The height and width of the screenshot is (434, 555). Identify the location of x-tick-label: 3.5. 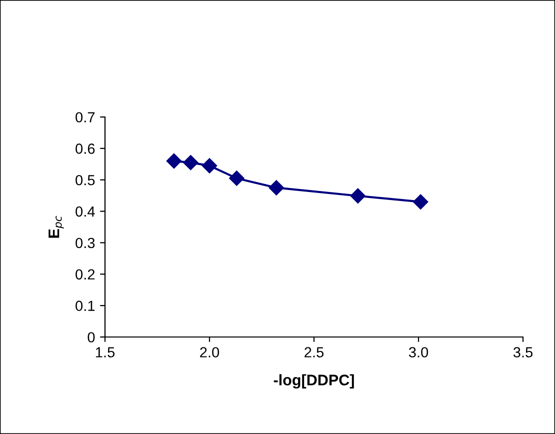
(523, 352).